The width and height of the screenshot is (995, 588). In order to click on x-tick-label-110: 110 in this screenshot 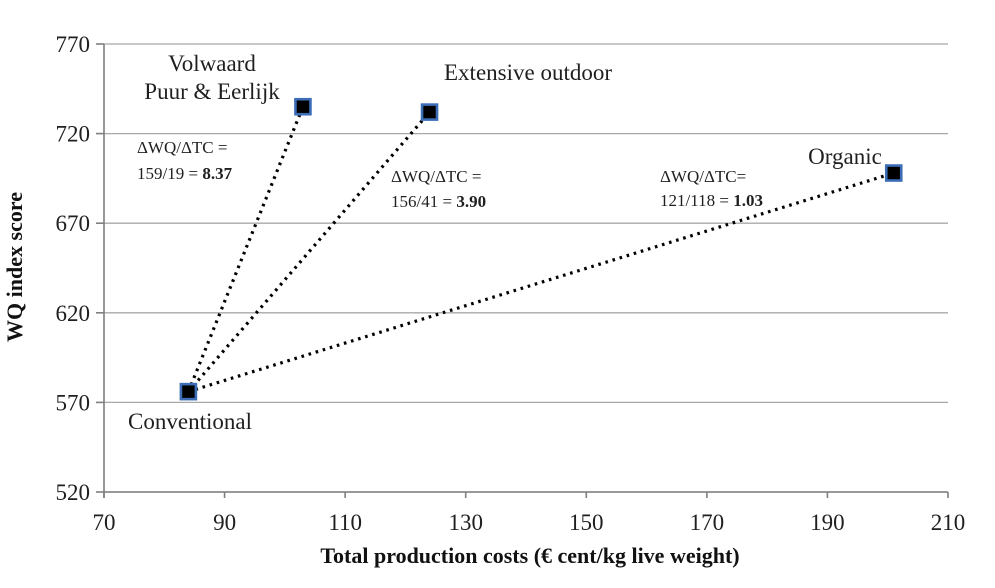, I will do `click(345, 522)`.